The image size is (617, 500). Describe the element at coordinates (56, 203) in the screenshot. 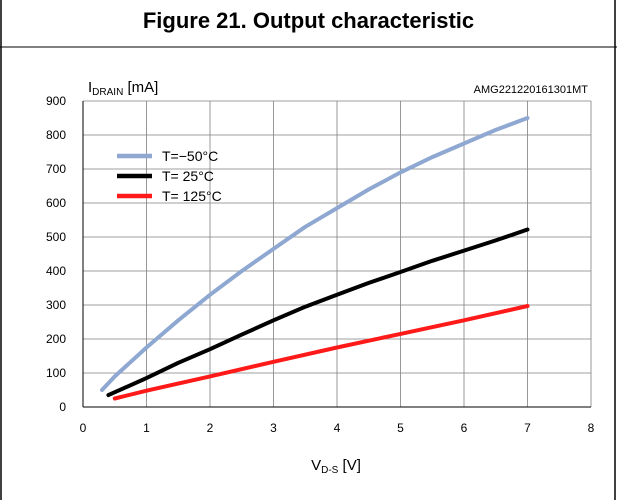

I see `y-tick-label: 600` at that location.